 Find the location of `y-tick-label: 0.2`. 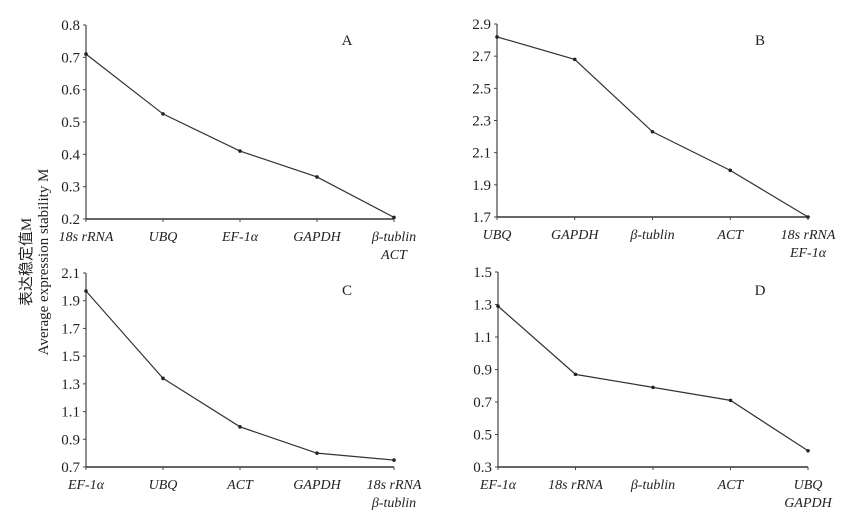

y-tick-label: 0.2 is located at coordinates (70, 220).